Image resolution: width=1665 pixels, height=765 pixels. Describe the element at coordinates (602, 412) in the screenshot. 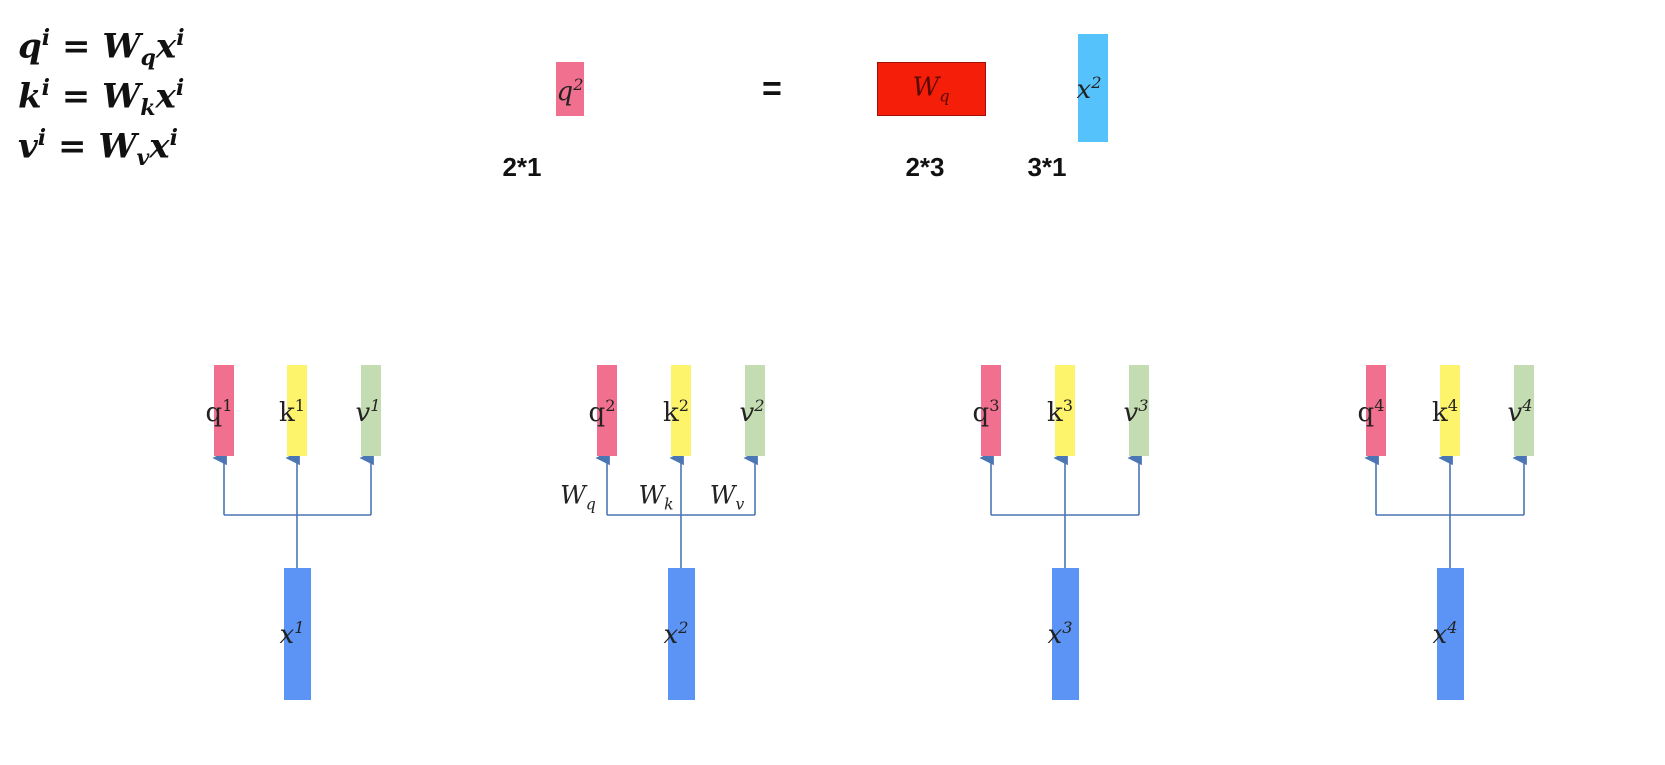

I see `q-label-2: q2` at that location.